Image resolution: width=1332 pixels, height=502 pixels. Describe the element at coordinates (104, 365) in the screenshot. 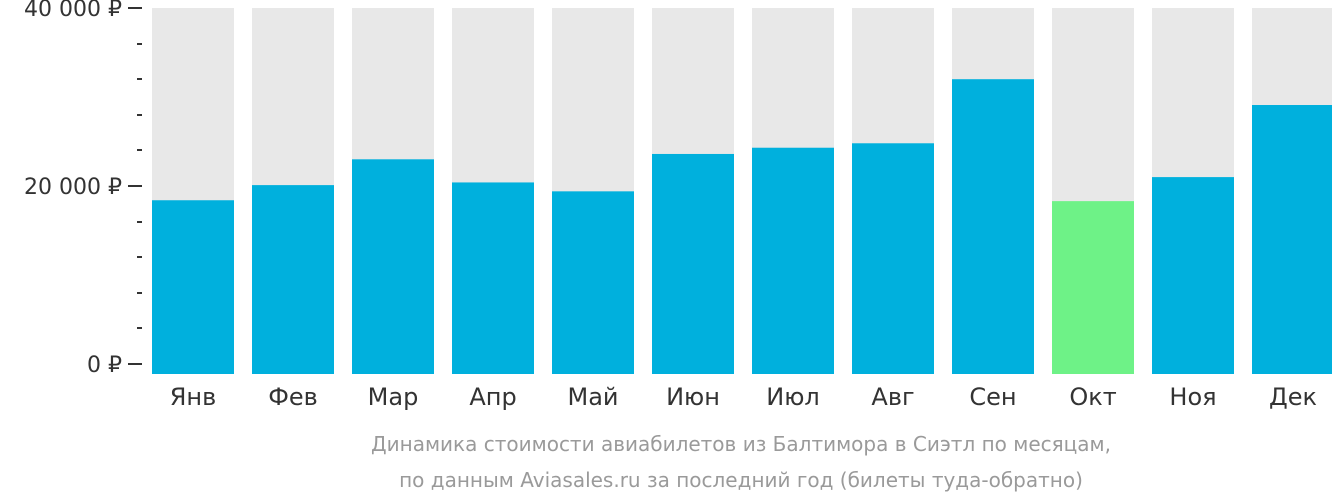

I see `y-tick-label: 0 ₽` at that location.